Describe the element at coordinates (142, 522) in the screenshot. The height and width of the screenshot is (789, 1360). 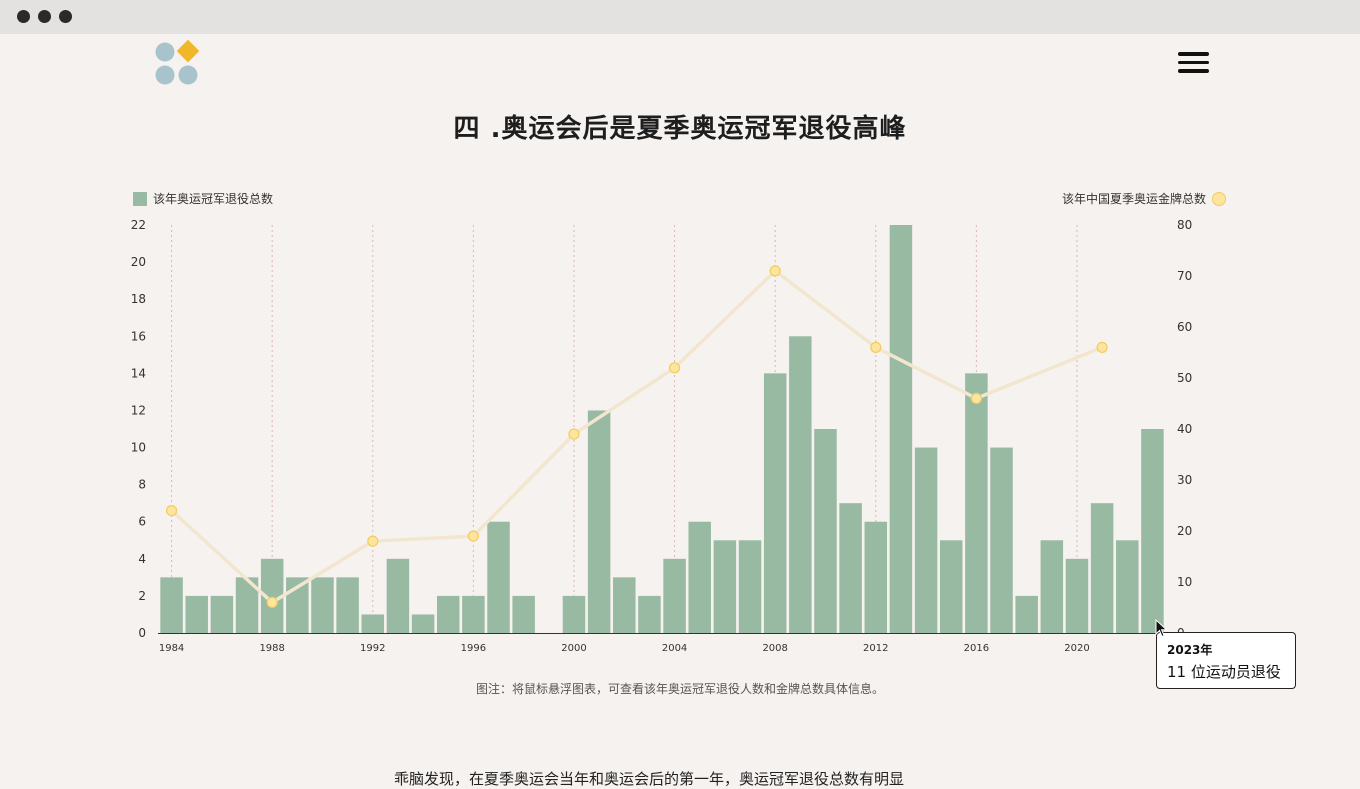
I see `y-left-tick-label: 6` at that location.